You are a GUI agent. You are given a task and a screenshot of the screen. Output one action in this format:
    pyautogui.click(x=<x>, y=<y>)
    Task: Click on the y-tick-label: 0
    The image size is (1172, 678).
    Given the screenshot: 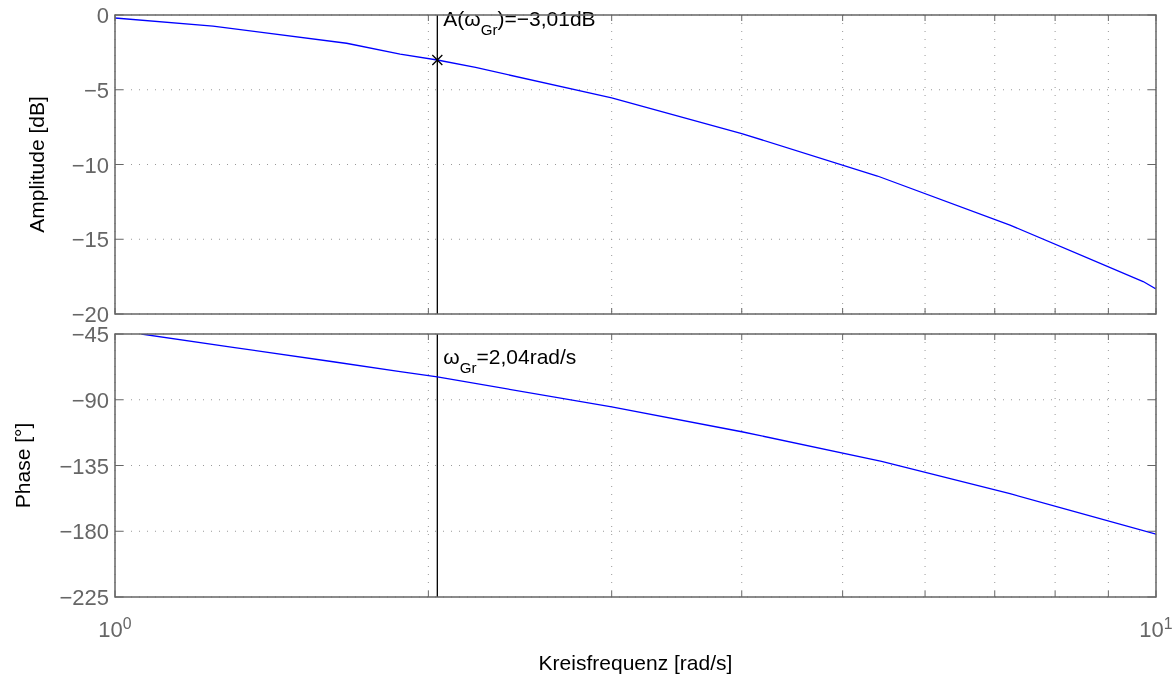 What is the action you would take?
    pyautogui.click(x=102, y=15)
    